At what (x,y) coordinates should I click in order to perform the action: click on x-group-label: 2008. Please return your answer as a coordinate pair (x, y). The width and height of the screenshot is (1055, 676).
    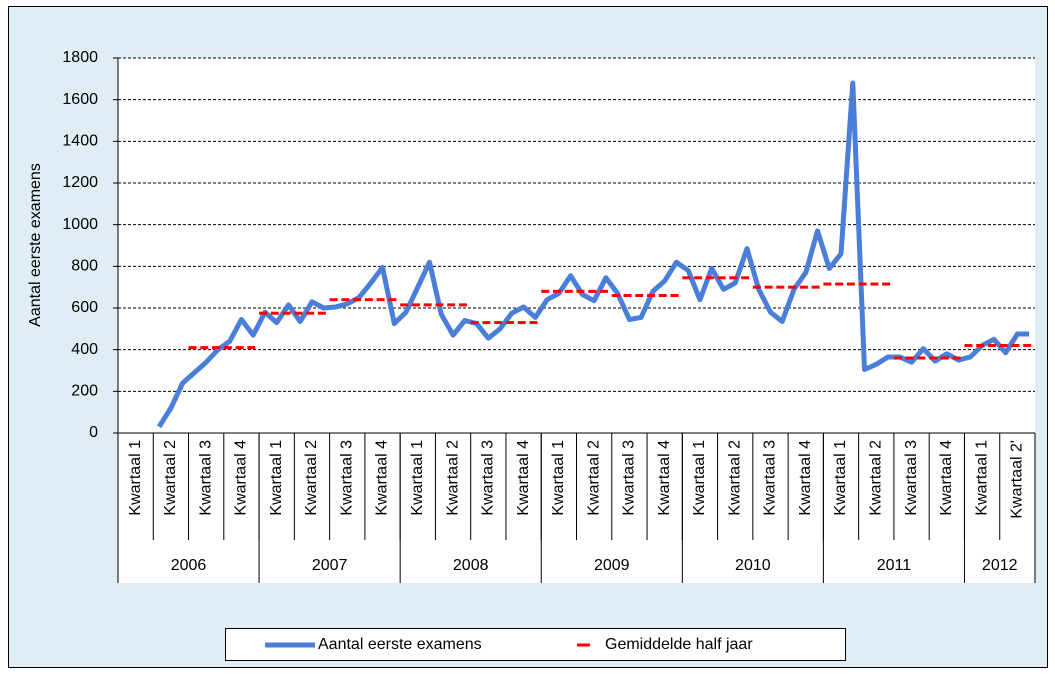
    Looking at the image, I should click on (471, 565).